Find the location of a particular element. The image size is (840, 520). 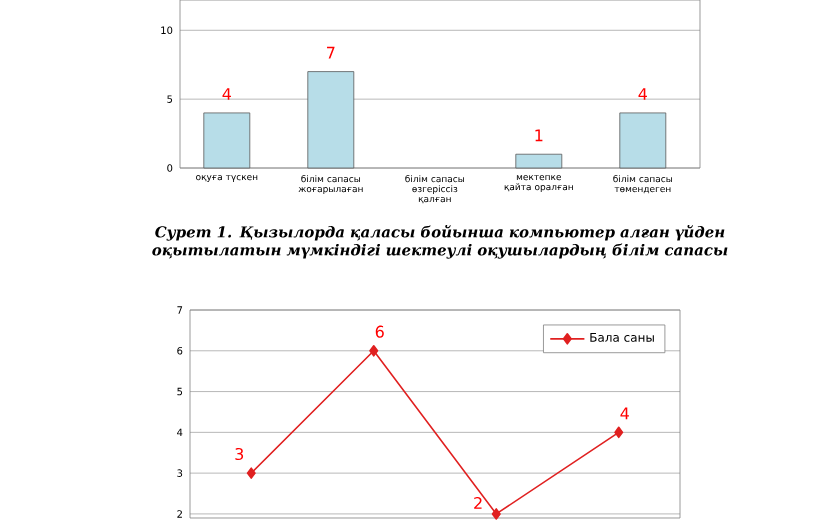

data-label: 3 is located at coordinates (239, 454).